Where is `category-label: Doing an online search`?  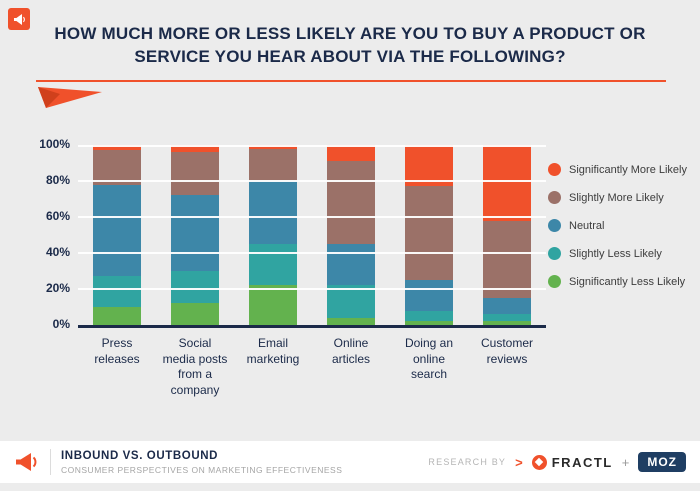 category-label: Doing an online search is located at coordinates (429, 359).